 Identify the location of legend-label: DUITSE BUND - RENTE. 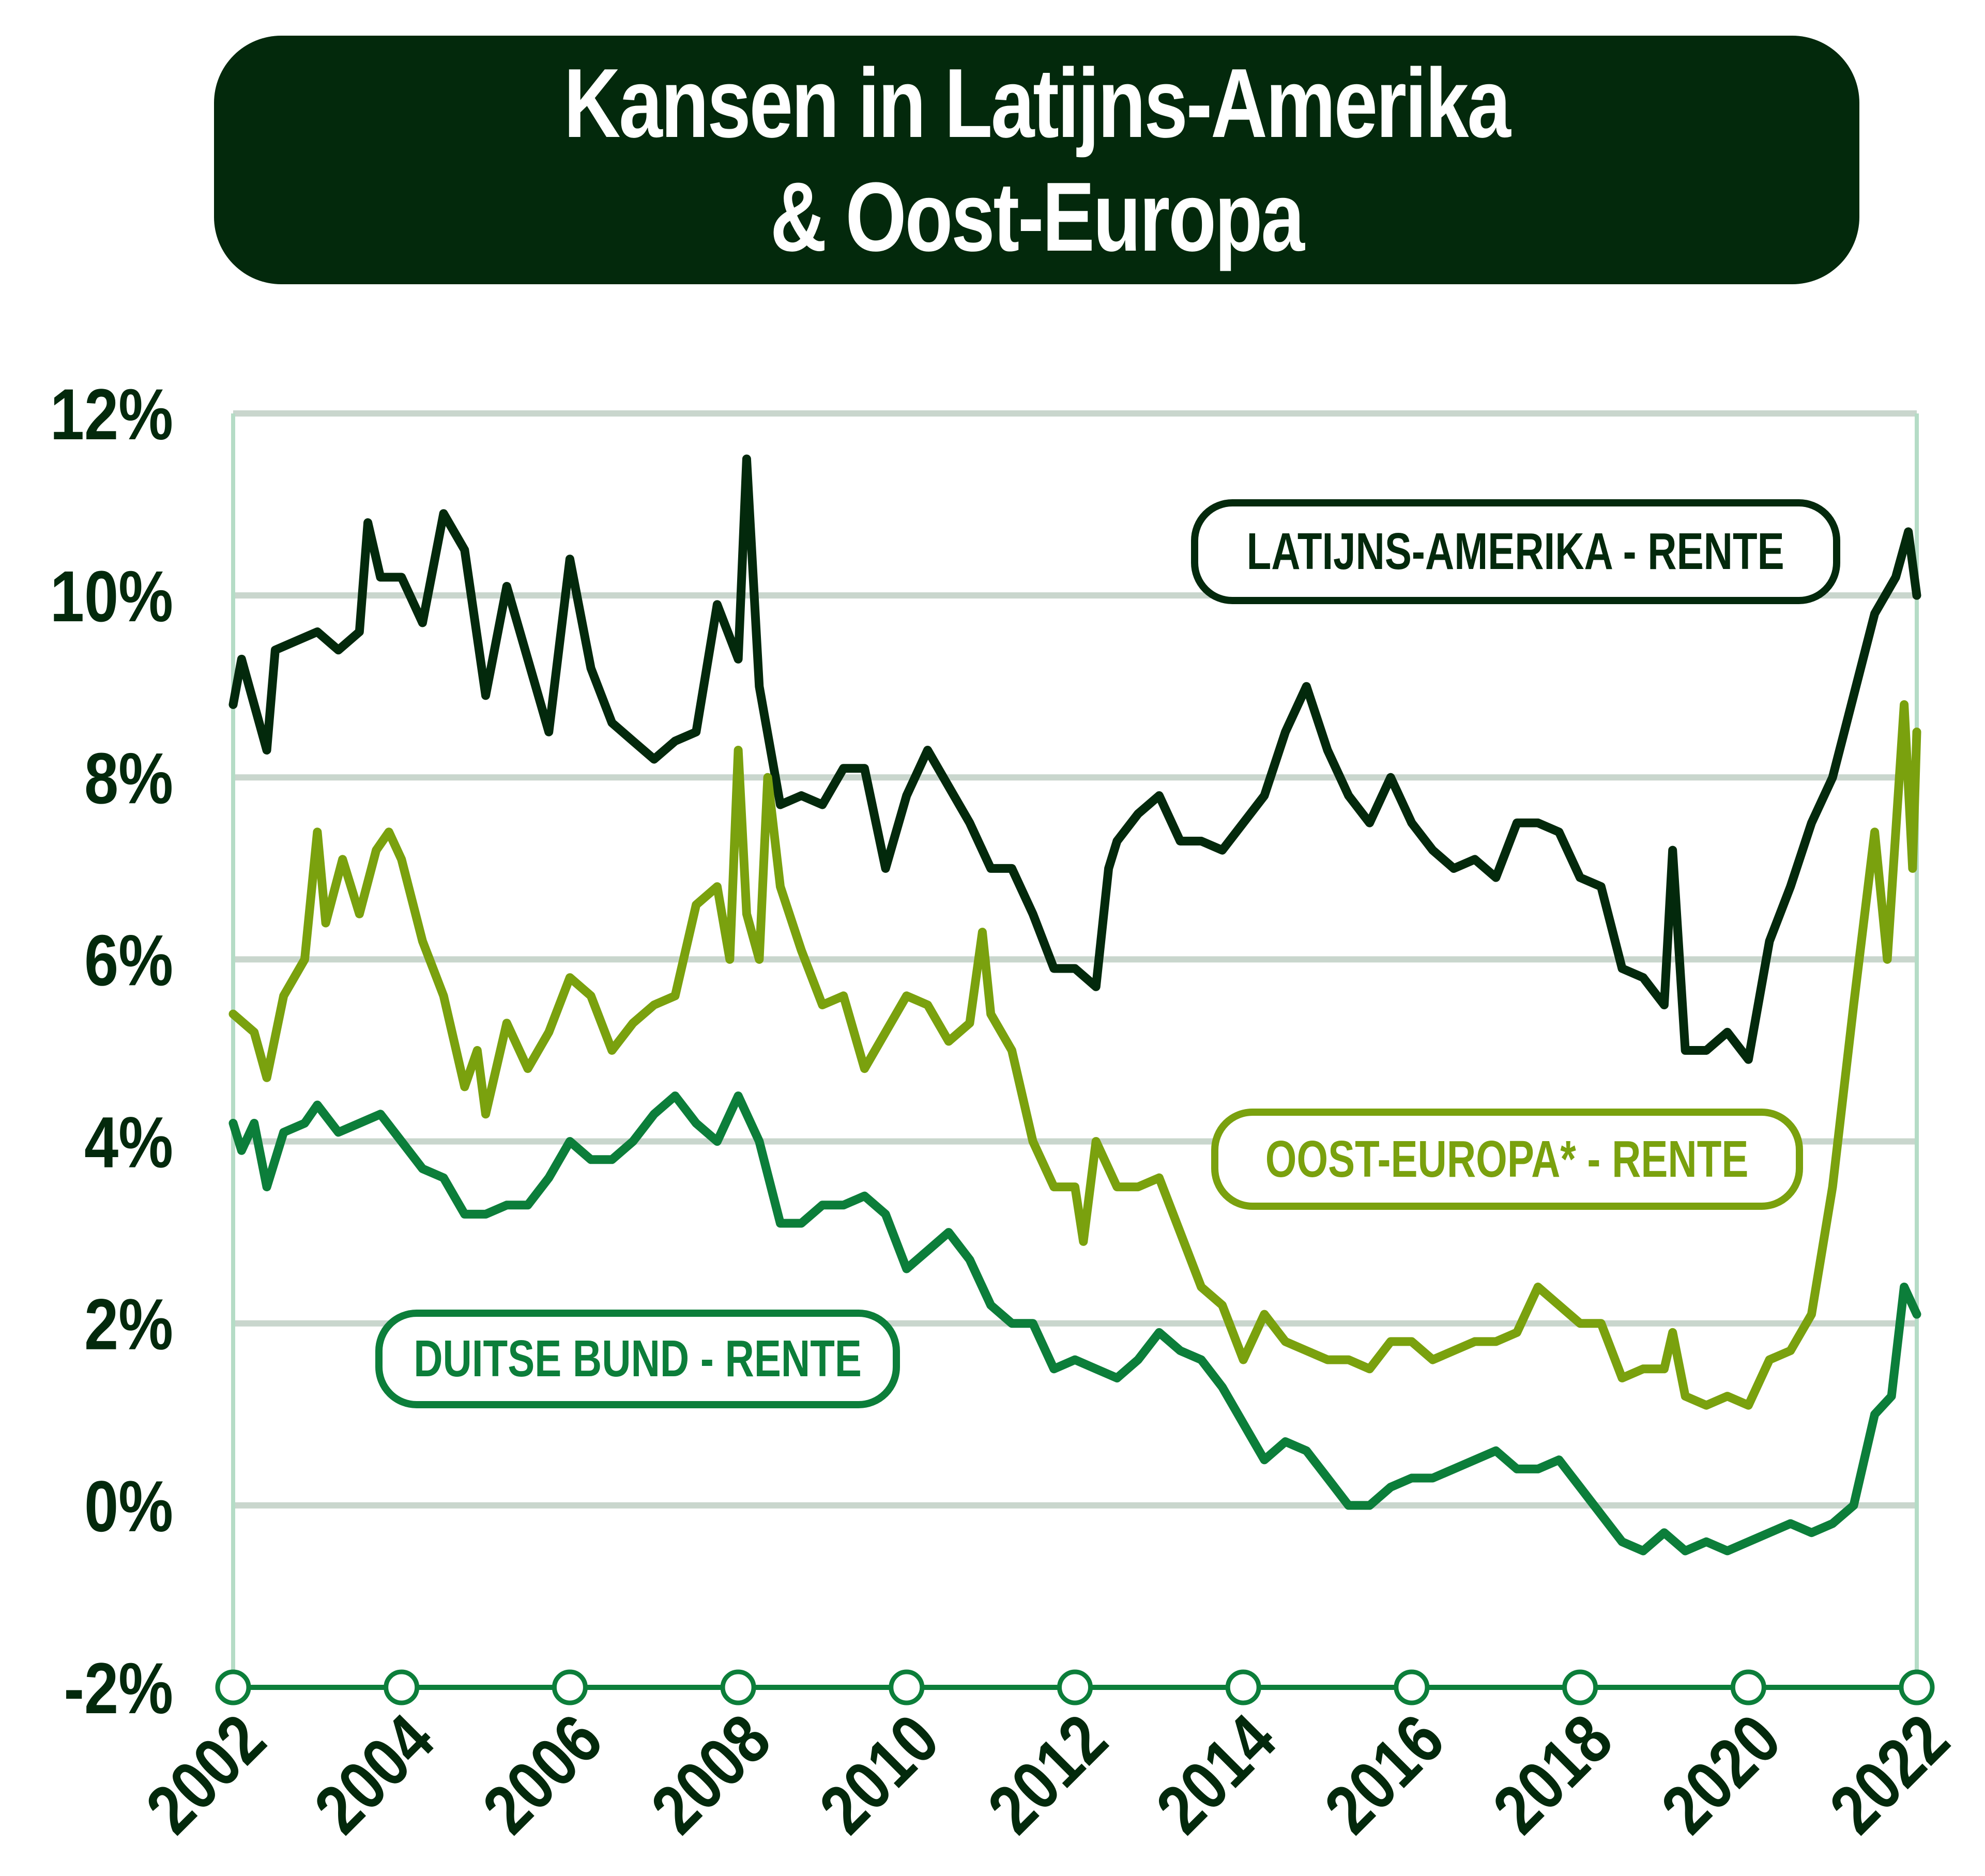
(638, 1359).